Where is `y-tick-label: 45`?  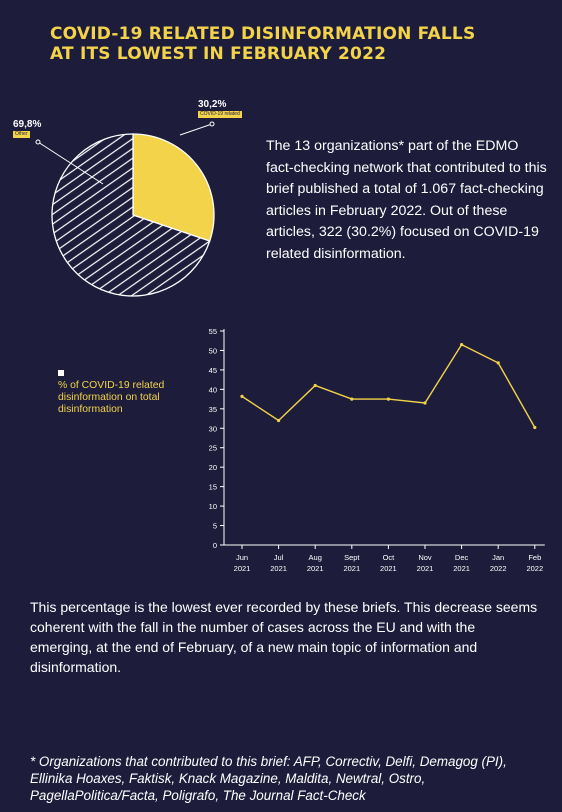
y-tick-label: 45 is located at coordinates (213, 370).